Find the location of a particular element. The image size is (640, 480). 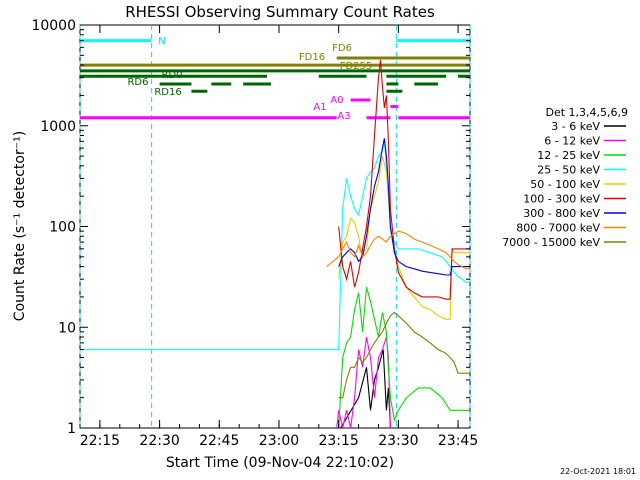

flag-label-7: A1 is located at coordinates (319, 107).